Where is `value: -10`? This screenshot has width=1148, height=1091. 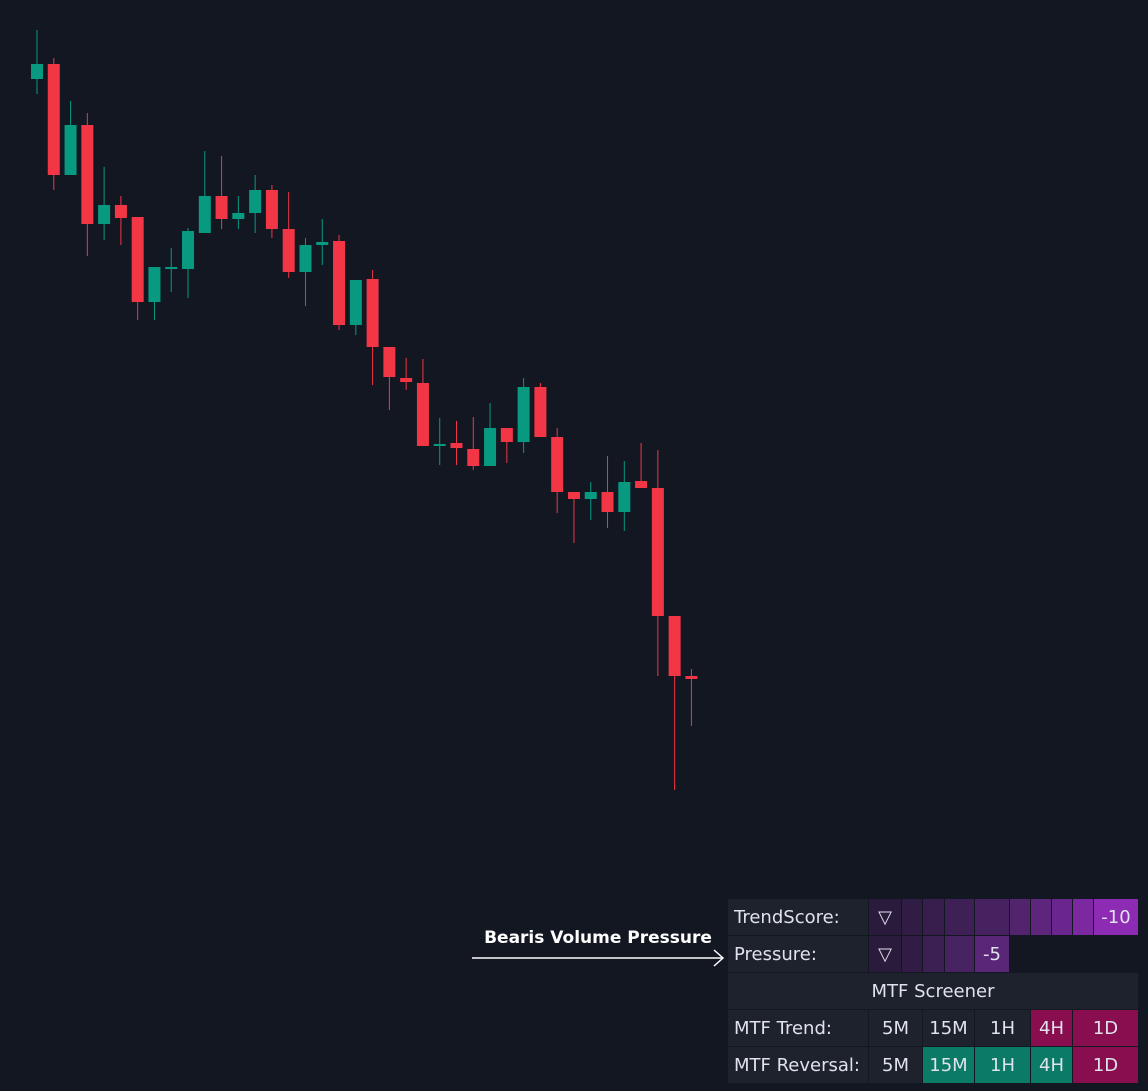 value: -10 is located at coordinates (1116, 917).